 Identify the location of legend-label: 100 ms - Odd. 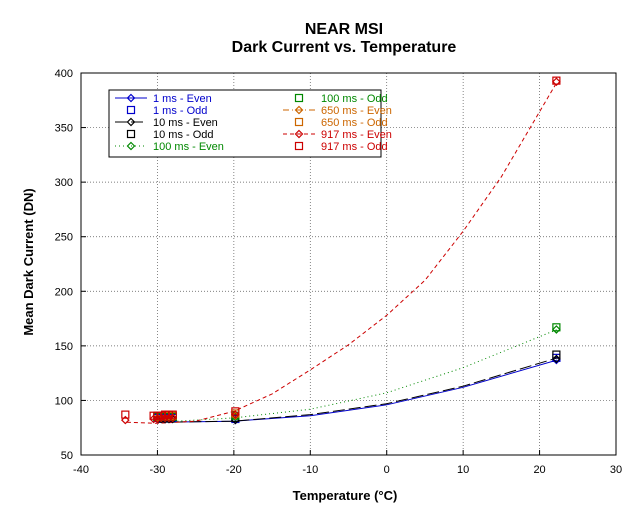
(354, 99).